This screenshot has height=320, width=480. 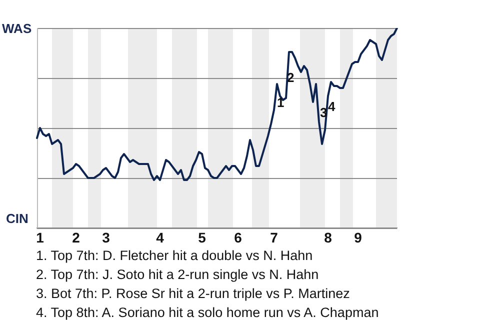 What do you see at coordinates (17, 218) in the screenshot?
I see `text: CIN` at bounding box center [17, 218].